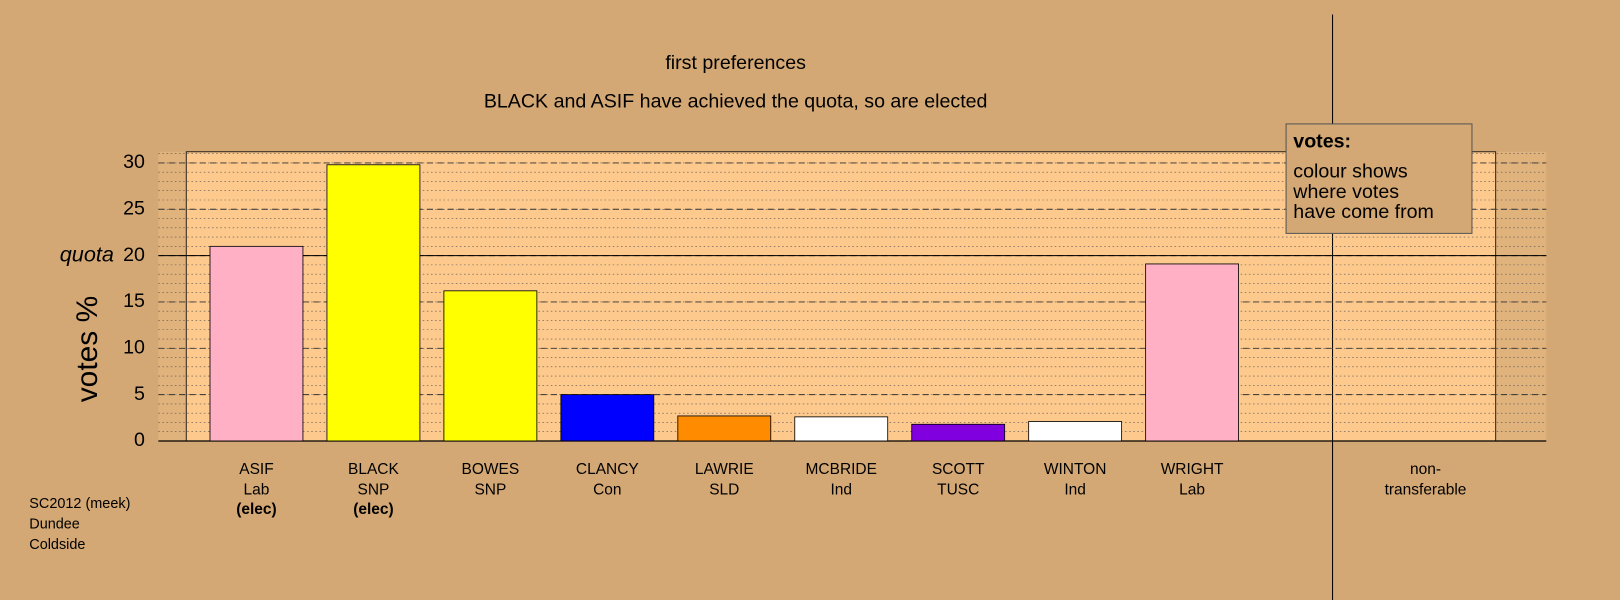 The height and width of the screenshot is (600, 1620). What do you see at coordinates (724, 490) in the screenshot?
I see `party-label: SLD` at bounding box center [724, 490].